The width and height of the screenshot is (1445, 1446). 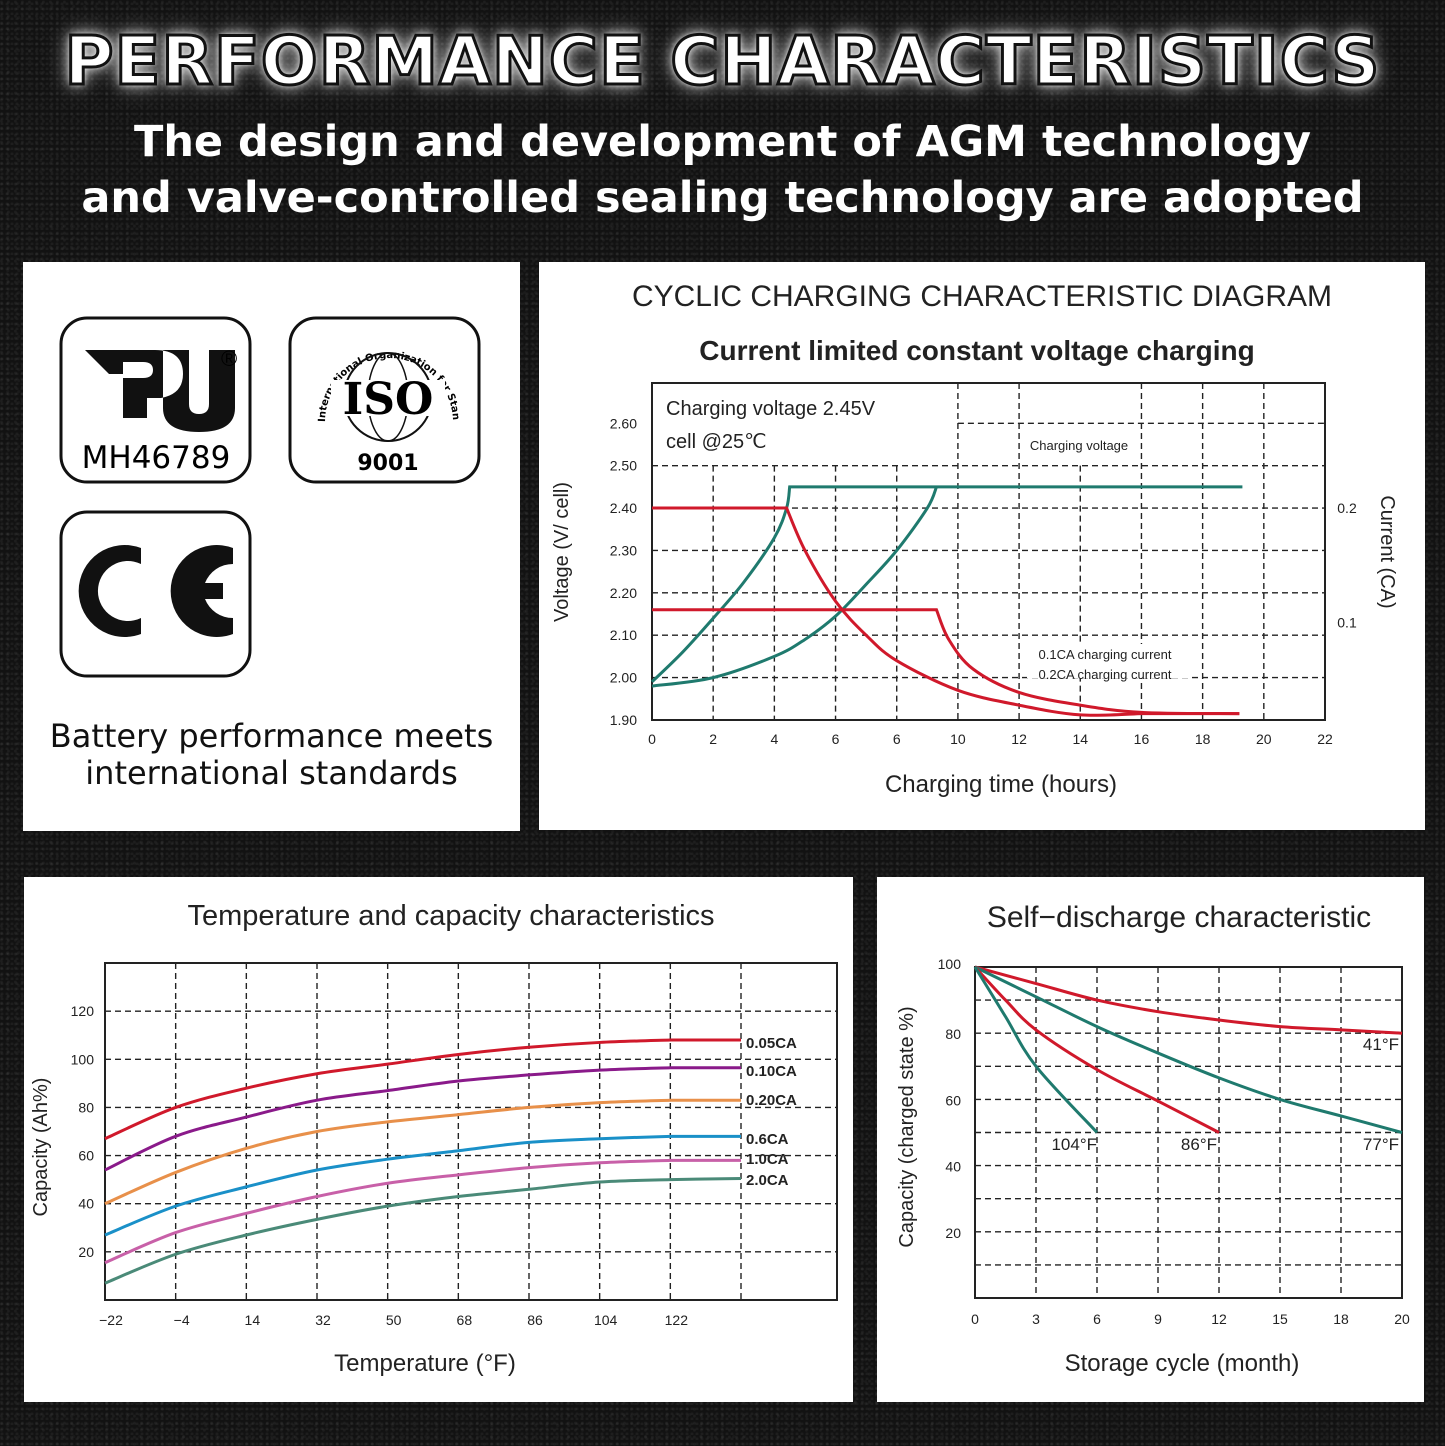 I want to click on ul-logo: ® MH46789, so click(x=155, y=400).